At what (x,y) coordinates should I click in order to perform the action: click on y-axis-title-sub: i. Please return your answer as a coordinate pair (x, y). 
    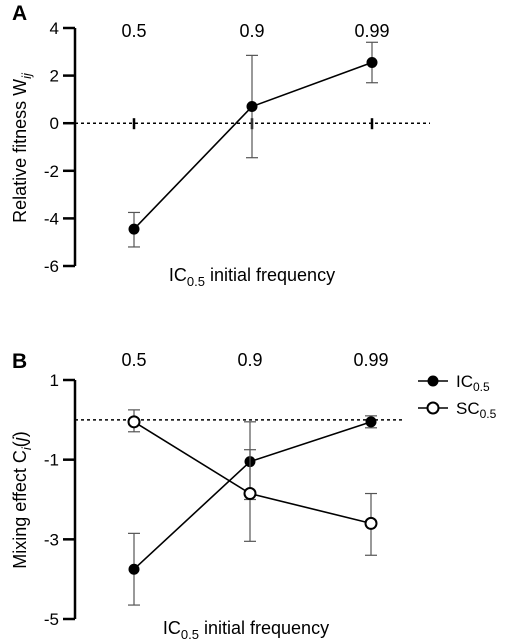
    Looking at the image, I should click on (26, 448).